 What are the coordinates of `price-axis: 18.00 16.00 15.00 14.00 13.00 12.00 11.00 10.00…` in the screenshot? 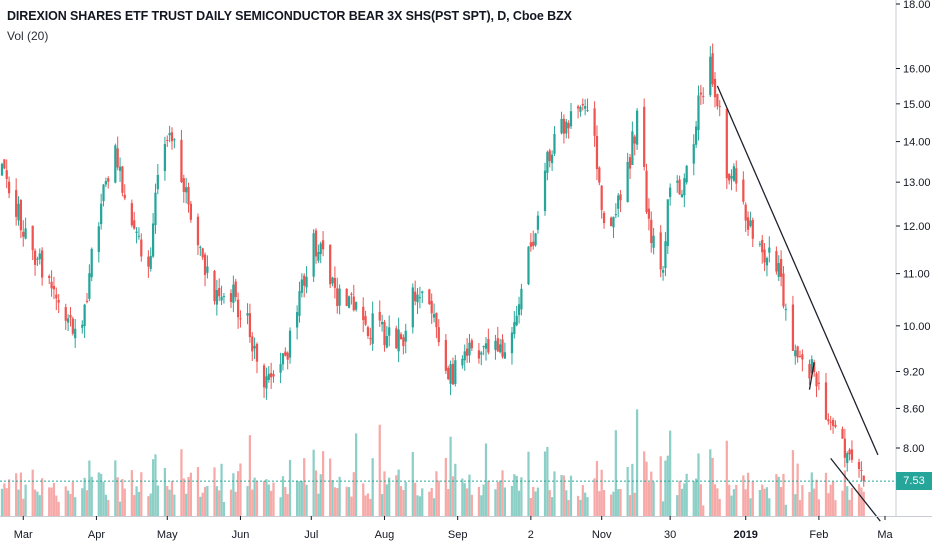 It's located at (913, 227).